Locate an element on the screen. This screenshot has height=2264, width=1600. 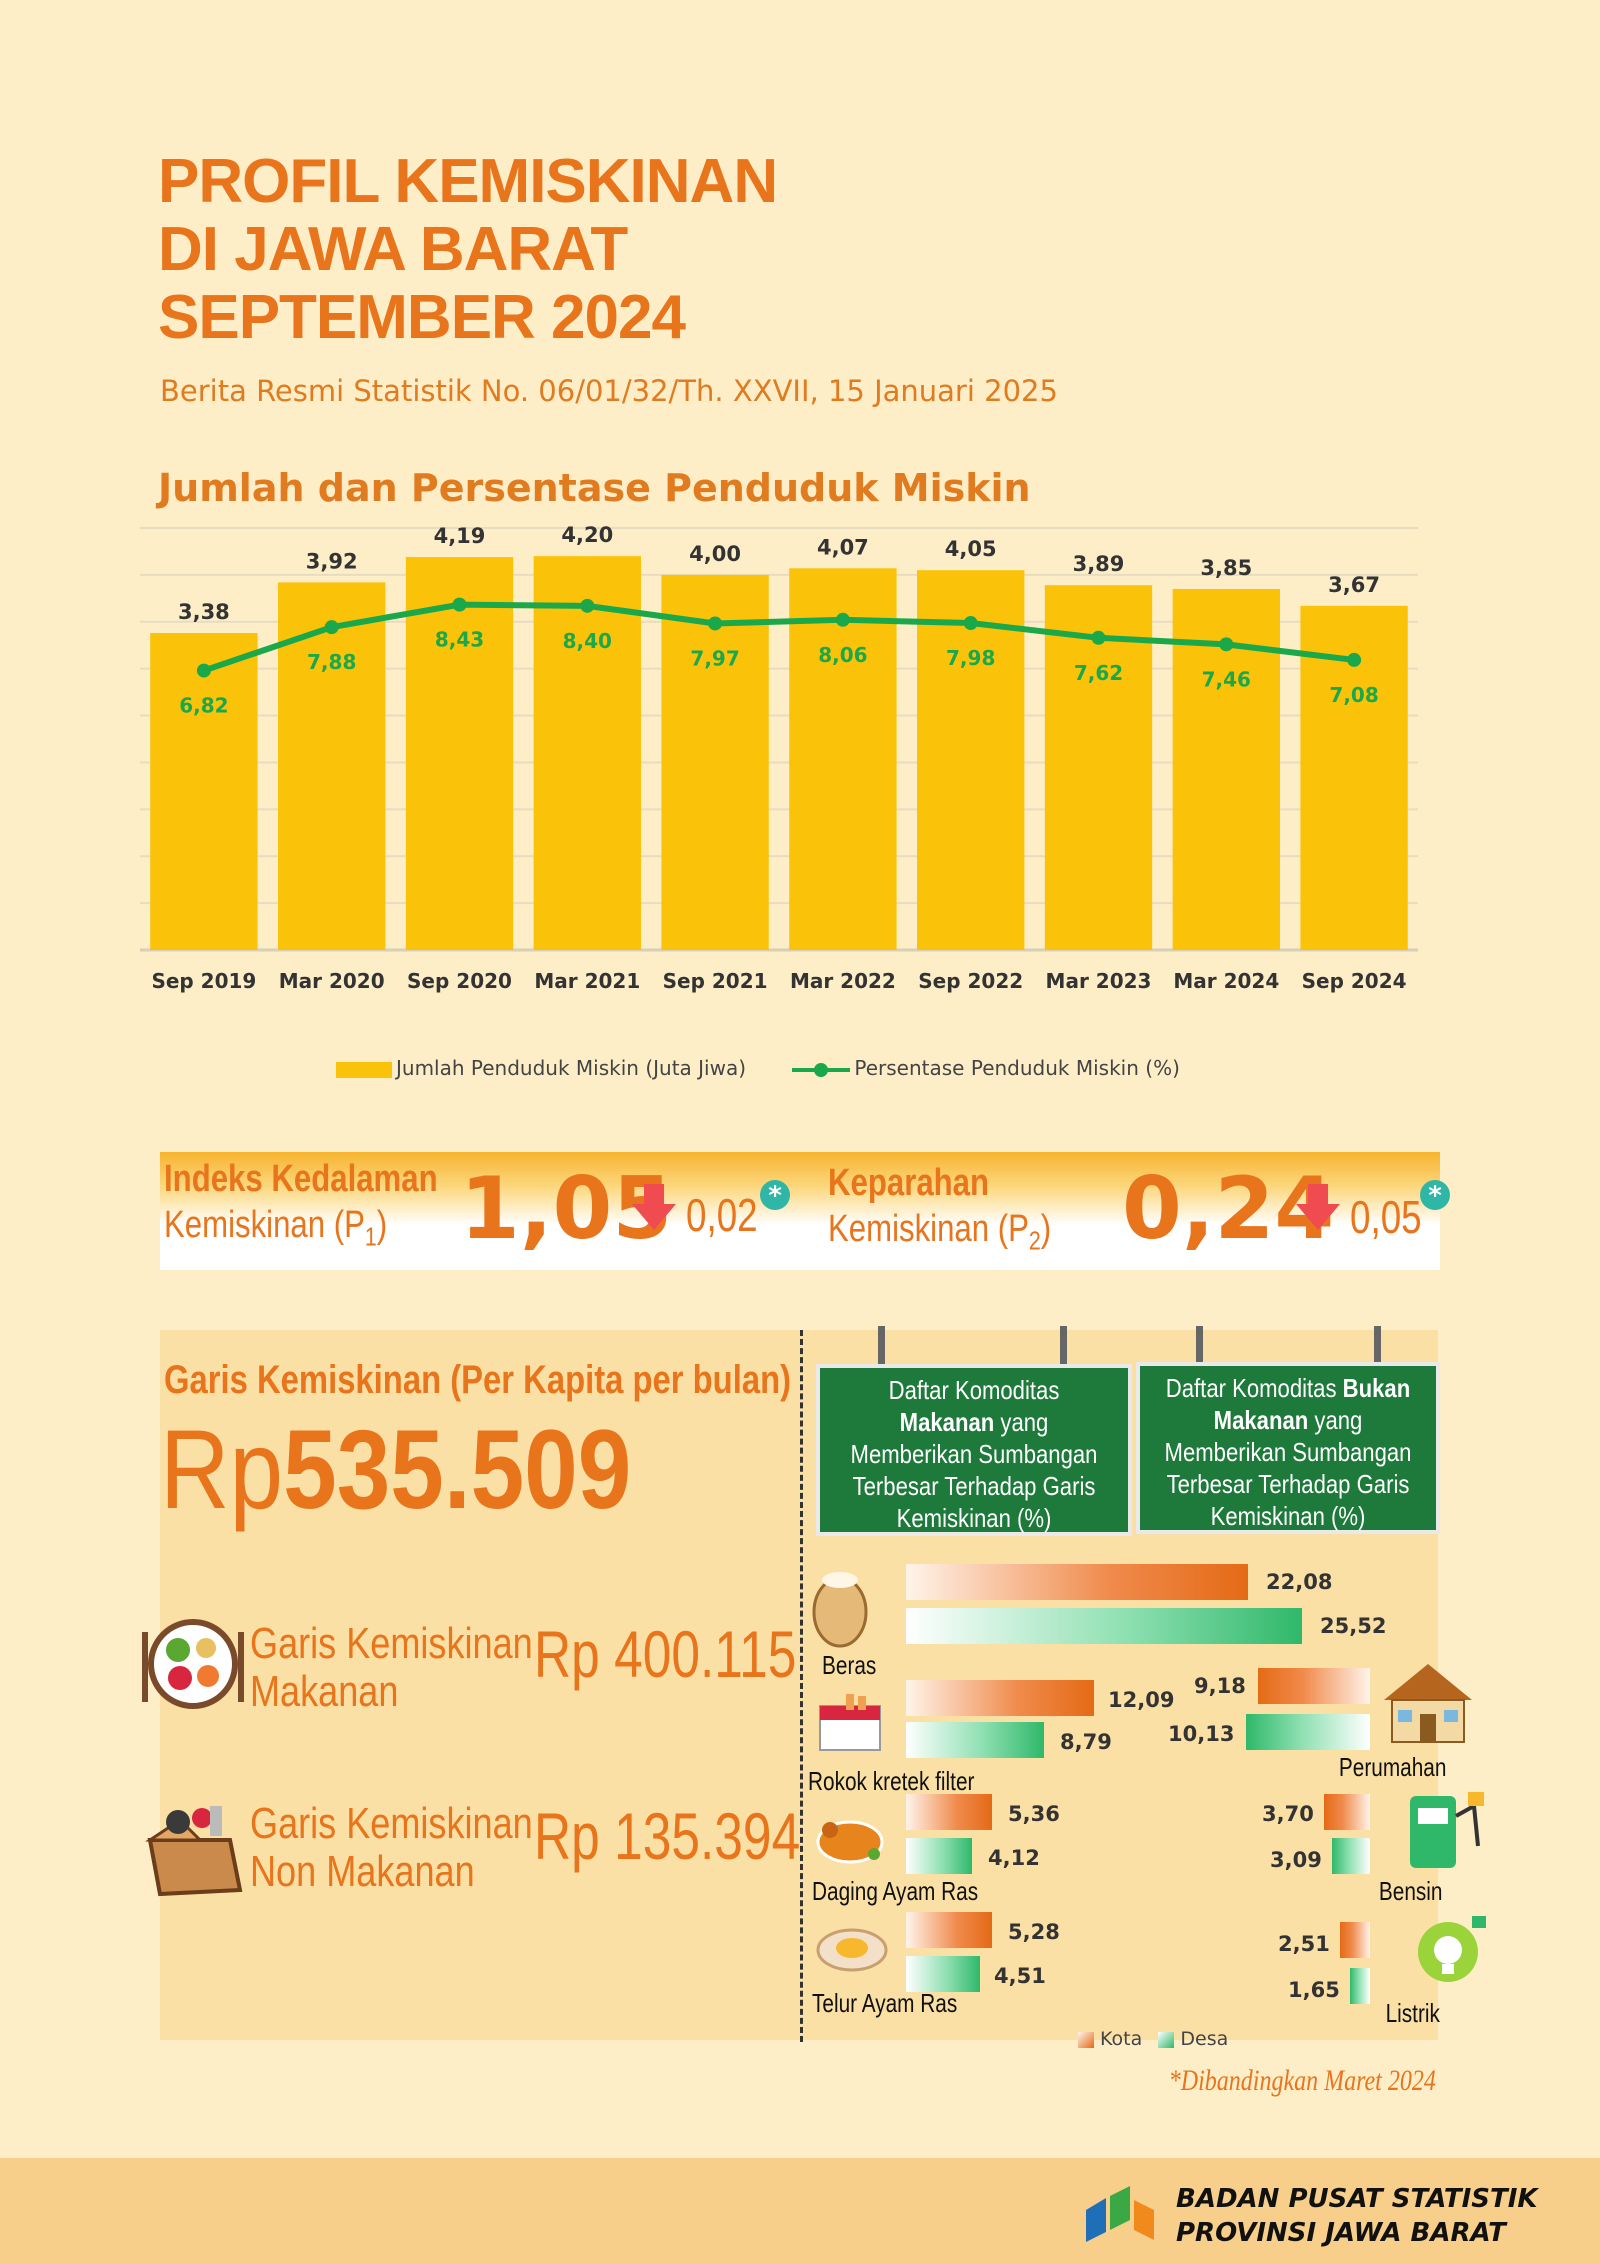
garis-value: Rp535.509 is located at coordinates (395, 1470).